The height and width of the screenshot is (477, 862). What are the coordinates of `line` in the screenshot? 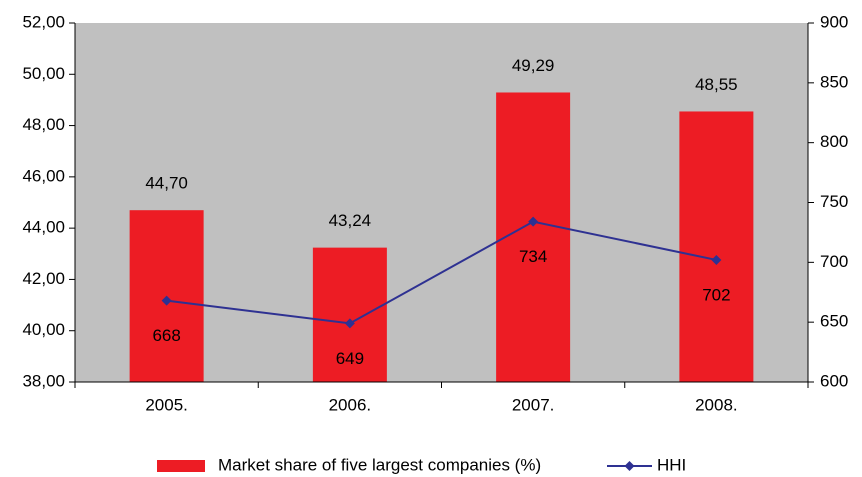 It's located at (441, 272).